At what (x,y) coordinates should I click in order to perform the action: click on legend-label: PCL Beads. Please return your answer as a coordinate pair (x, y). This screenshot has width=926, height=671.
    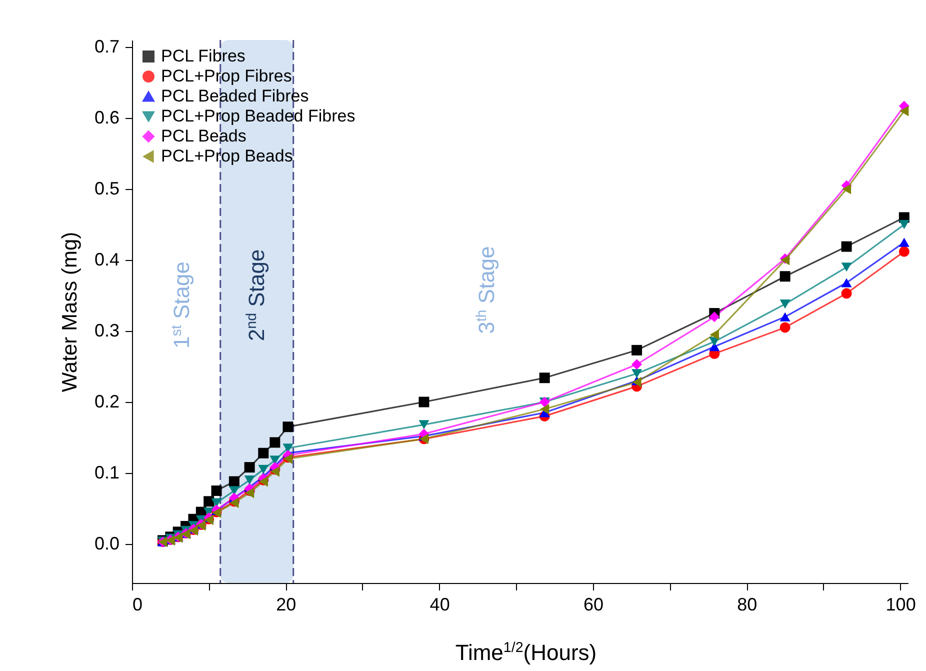
    Looking at the image, I should click on (203, 136).